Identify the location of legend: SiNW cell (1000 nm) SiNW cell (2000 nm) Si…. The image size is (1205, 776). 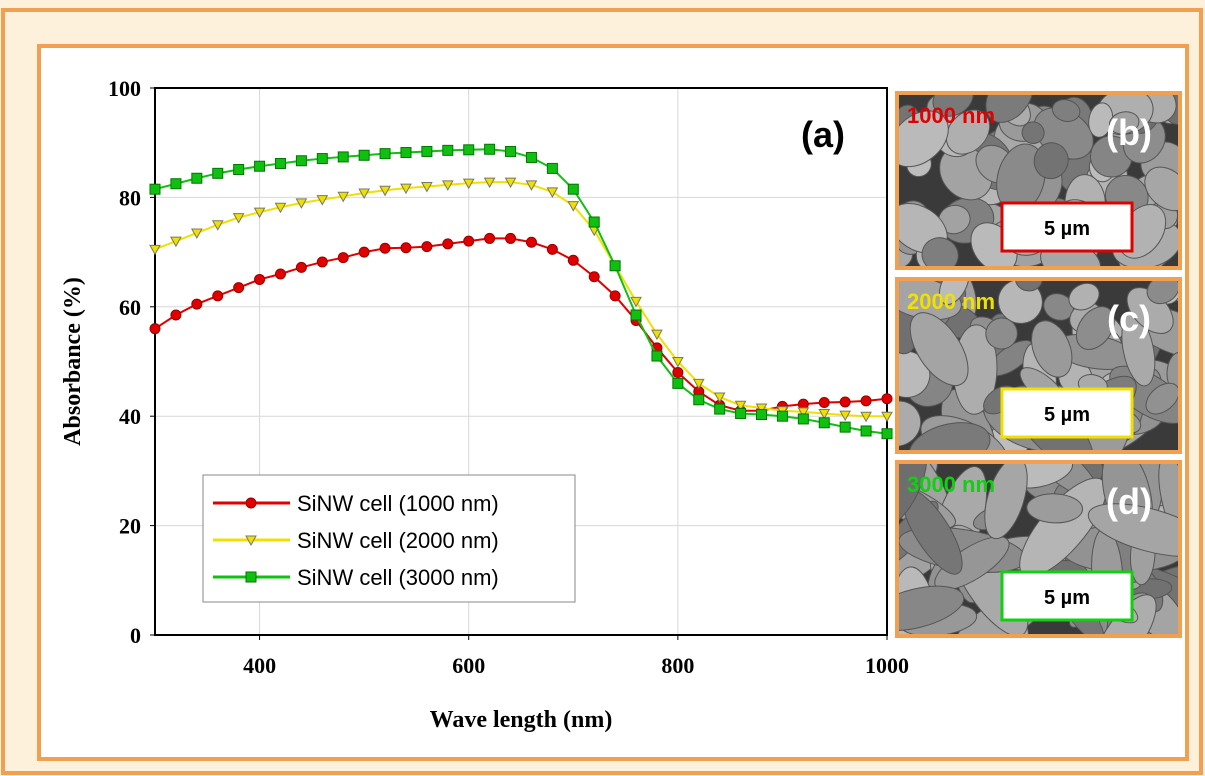
(389, 538).